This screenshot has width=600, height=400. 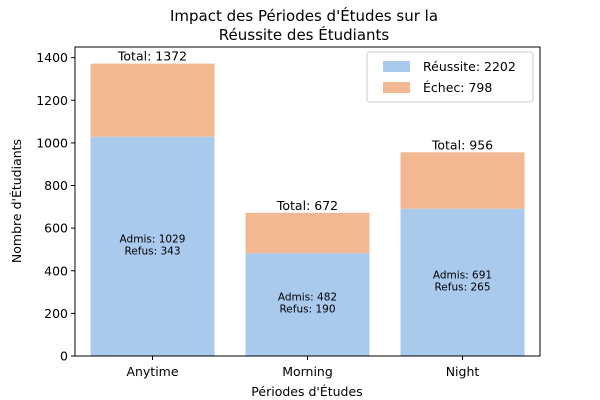 I want to click on bar-inner-label-morning-0: Admis: 482, so click(x=307, y=298).